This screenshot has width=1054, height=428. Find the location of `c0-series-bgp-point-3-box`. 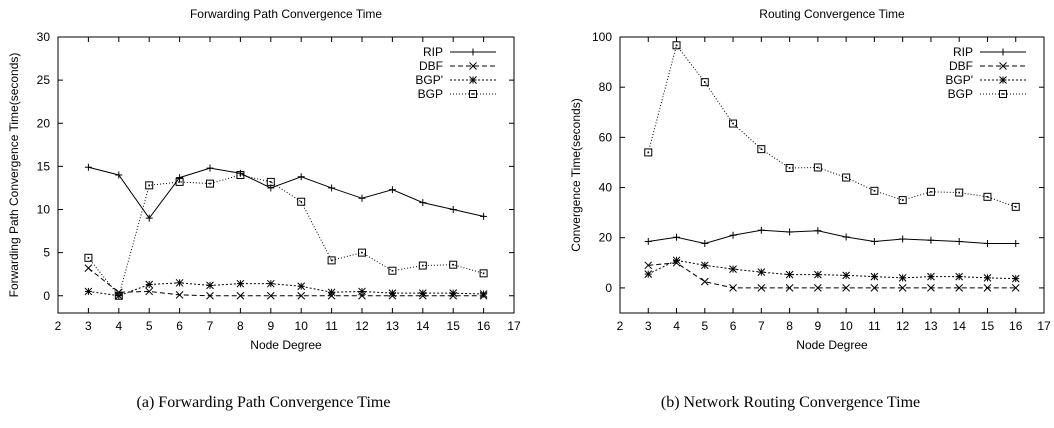

c0-series-bgp-point-3-box is located at coordinates (88, 257).